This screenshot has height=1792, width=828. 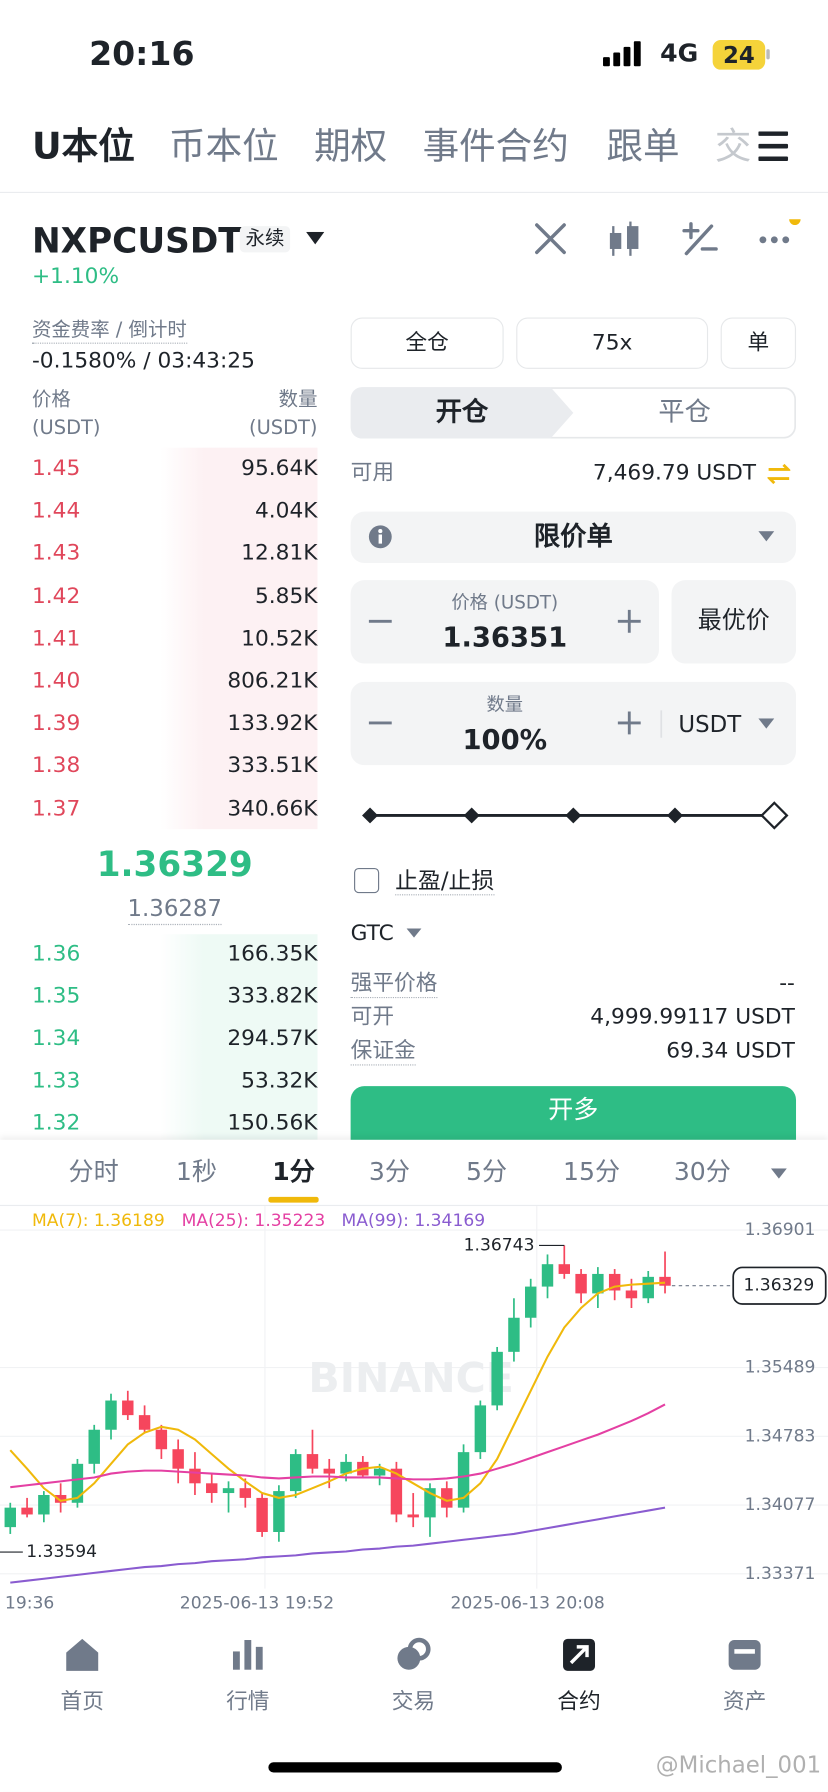 I want to click on tif: GTC, so click(x=372, y=933).